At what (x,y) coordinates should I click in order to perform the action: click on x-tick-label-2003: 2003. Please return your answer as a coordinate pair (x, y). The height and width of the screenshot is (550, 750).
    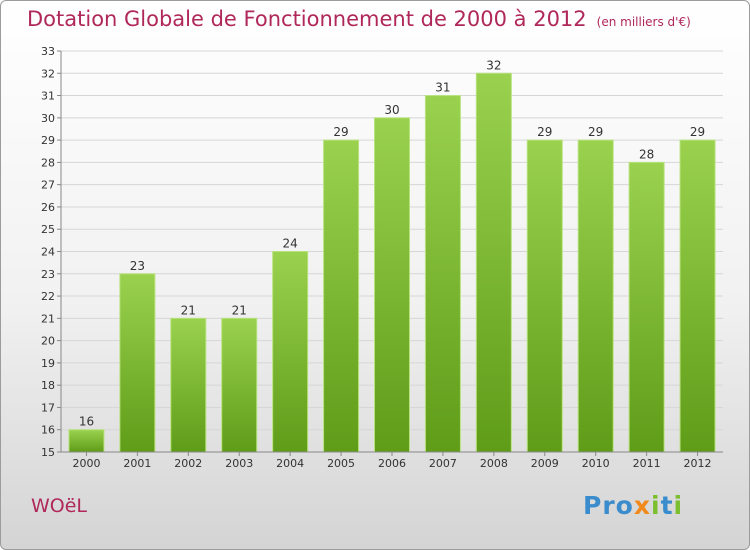
    Looking at the image, I should click on (239, 463).